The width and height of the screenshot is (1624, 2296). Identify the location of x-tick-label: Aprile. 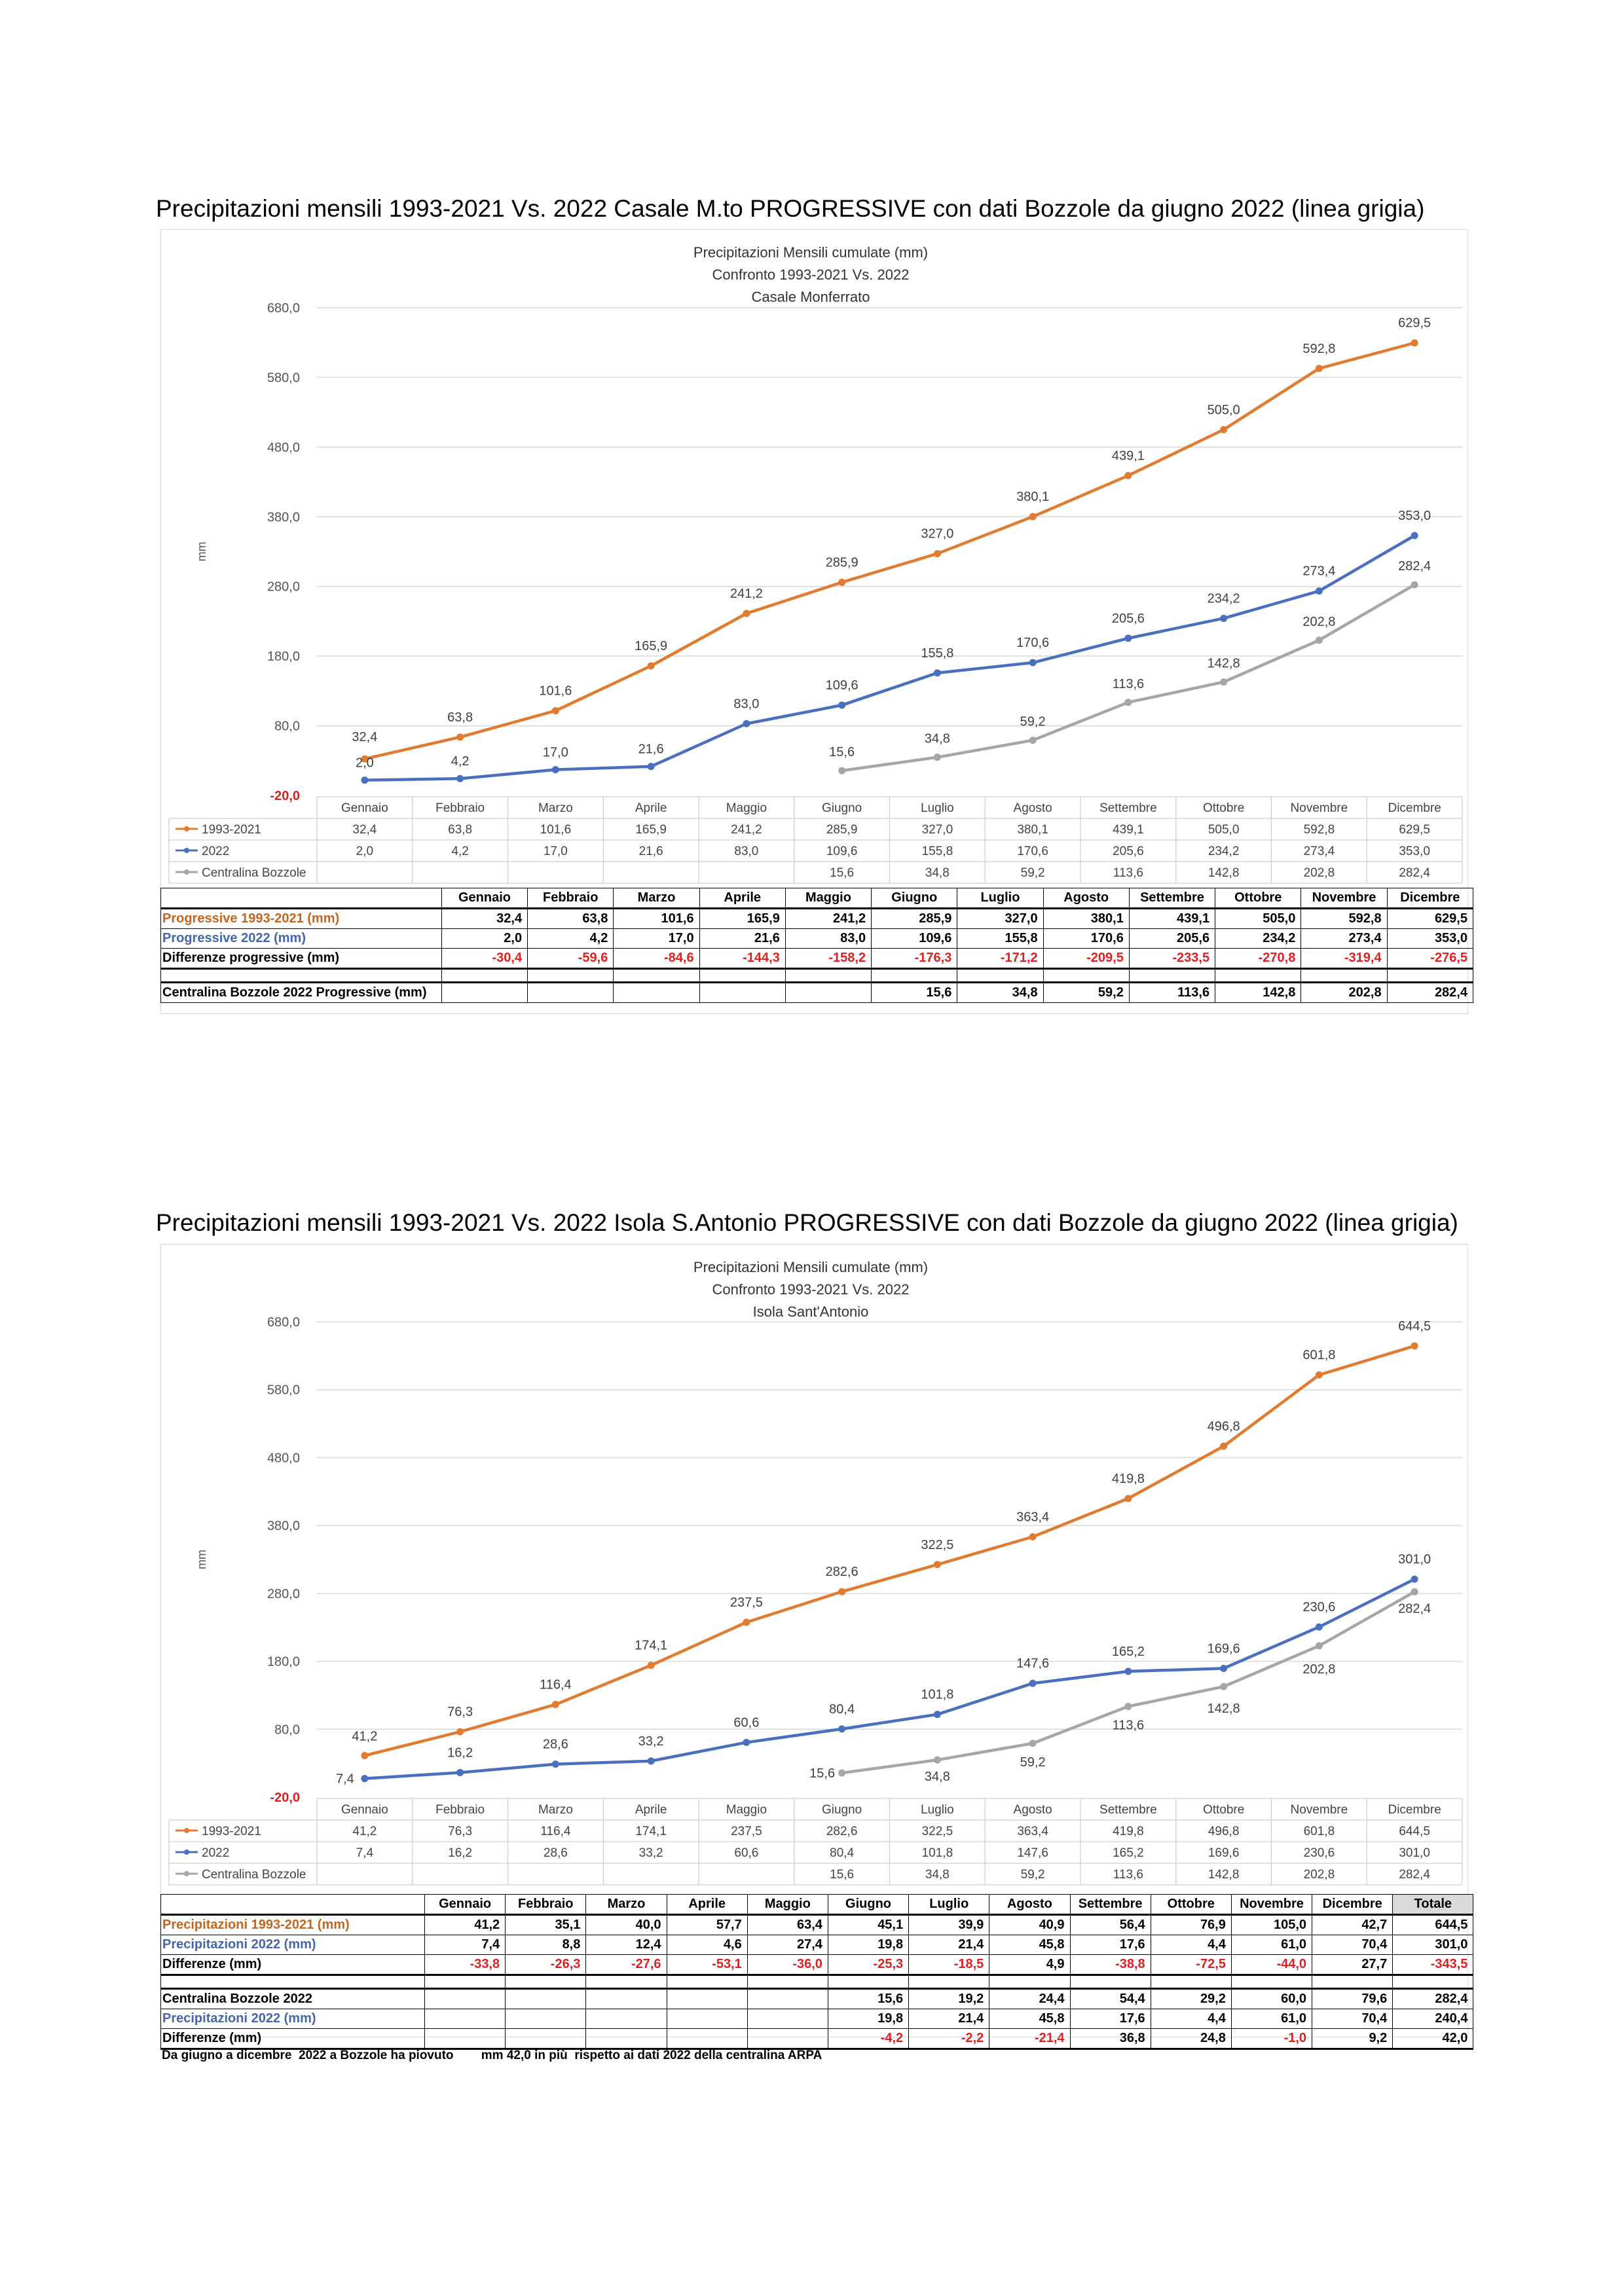
(651, 1810).